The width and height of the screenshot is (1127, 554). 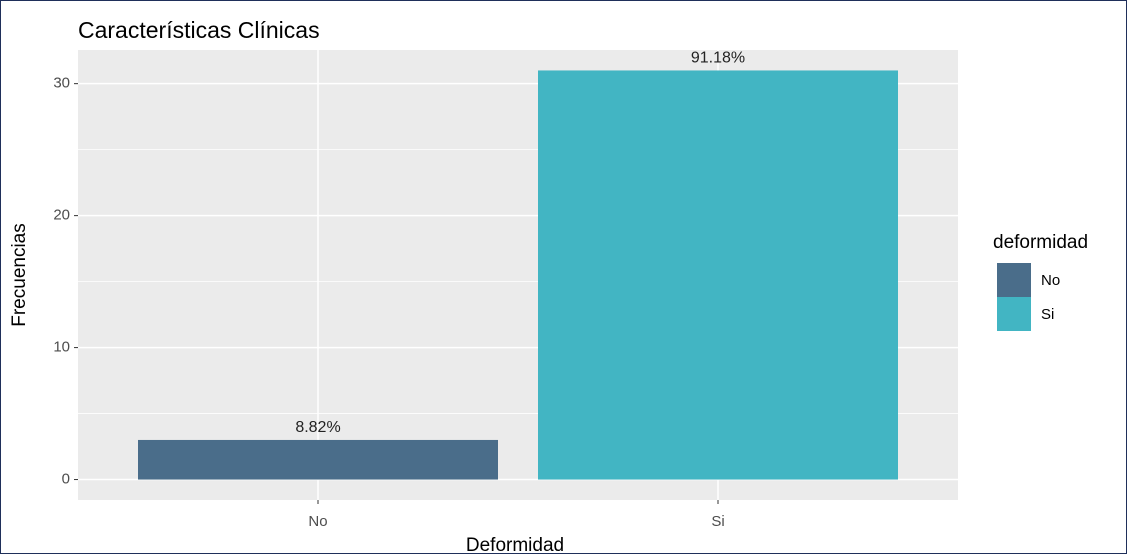 What do you see at coordinates (1040, 242) in the screenshot?
I see `legend-title: deformidad` at bounding box center [1040, 242].